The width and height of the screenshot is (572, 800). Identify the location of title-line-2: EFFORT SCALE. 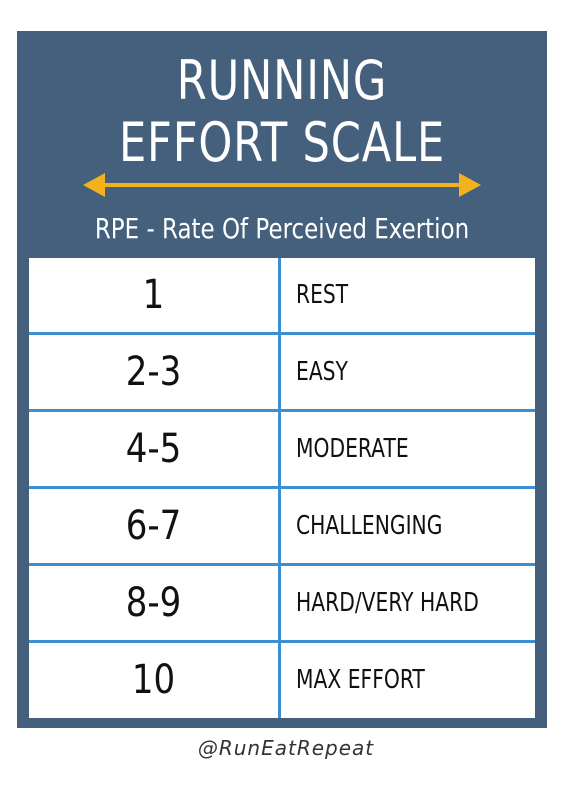
(282, 142).